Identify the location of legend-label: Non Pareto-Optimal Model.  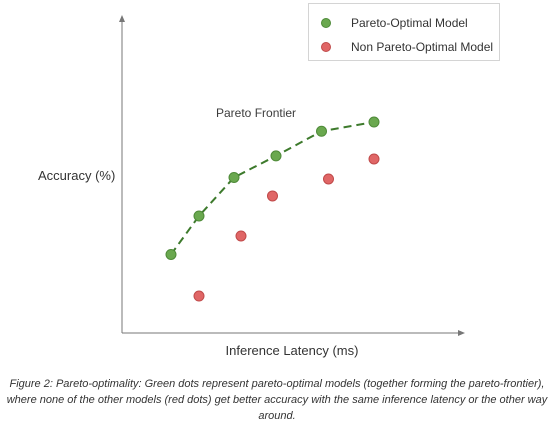
(422, 47).